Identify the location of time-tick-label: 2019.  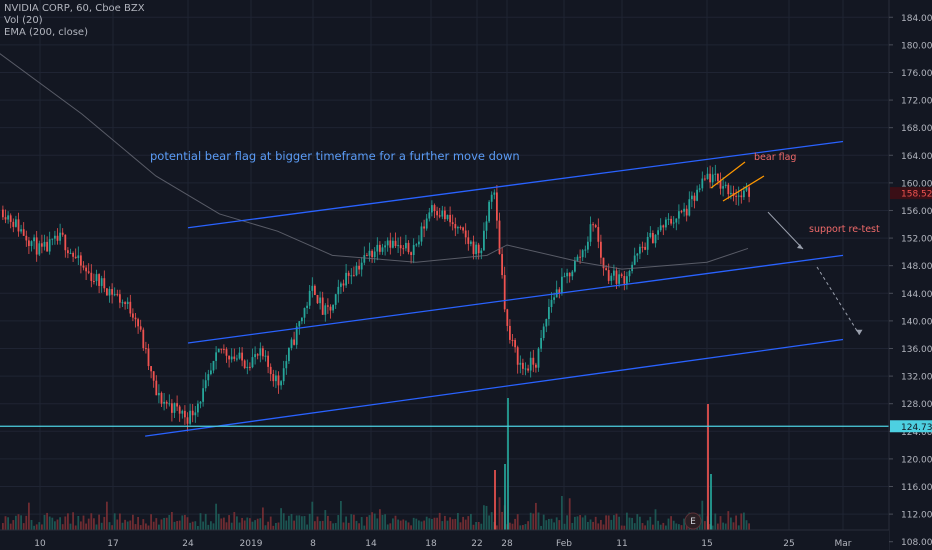
(251, 544).